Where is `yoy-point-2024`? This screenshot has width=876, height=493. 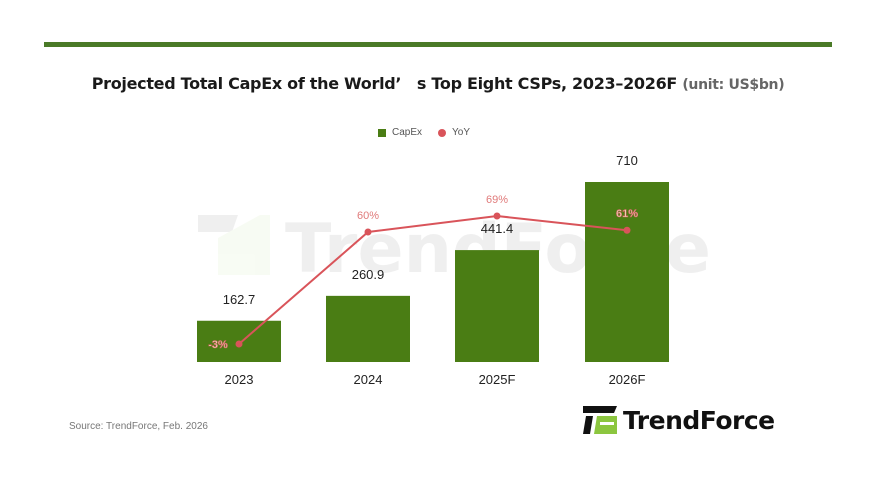
yoy-point-2024 is located at coordinates (368, 232).